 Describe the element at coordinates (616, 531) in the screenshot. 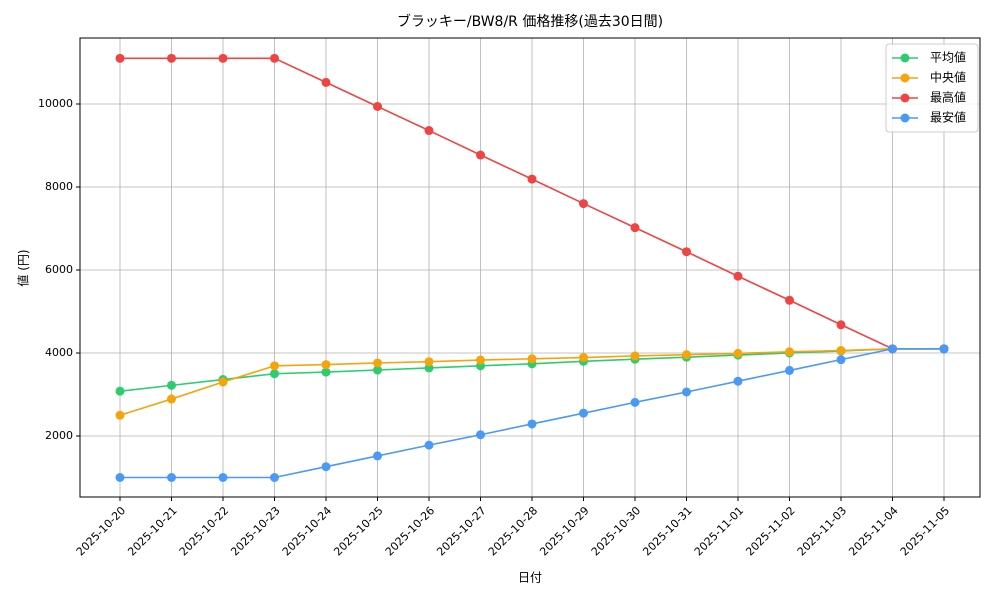

I see `x-tick-label: 2025-10-30` at that location.